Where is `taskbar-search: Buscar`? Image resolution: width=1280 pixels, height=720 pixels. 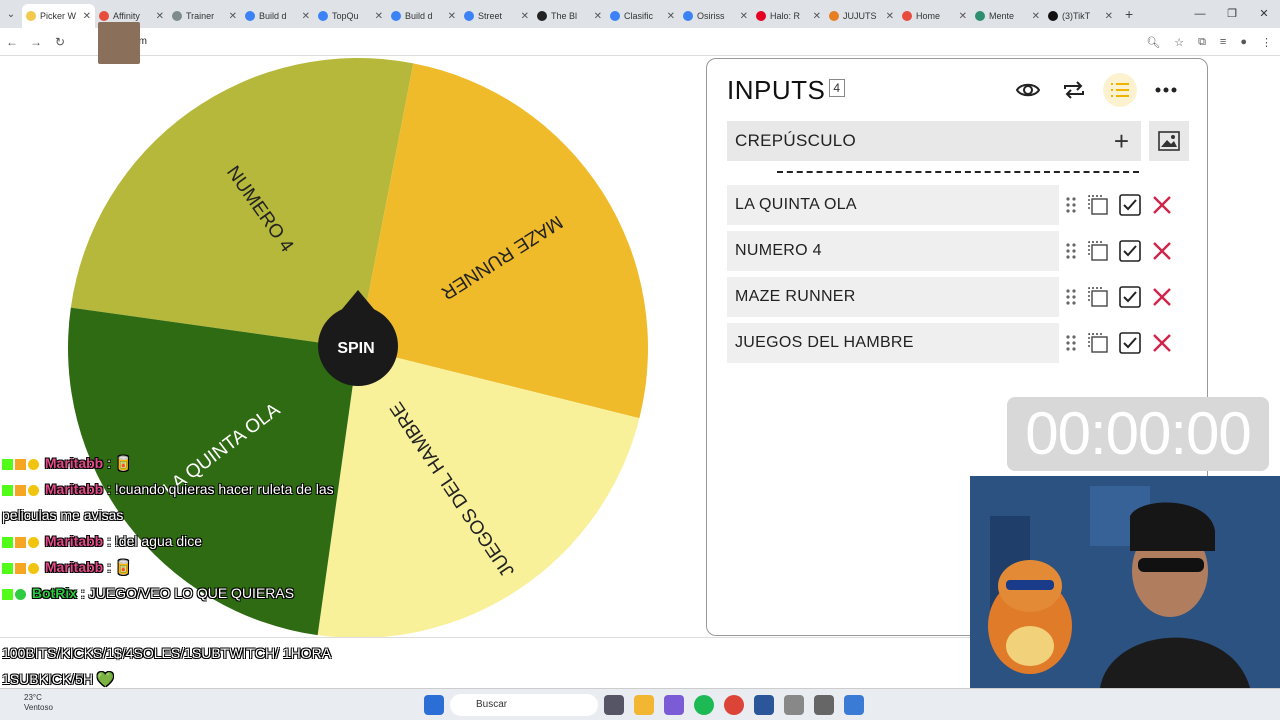 taskbar-search: Buscar is located at coordinates (524, 705).